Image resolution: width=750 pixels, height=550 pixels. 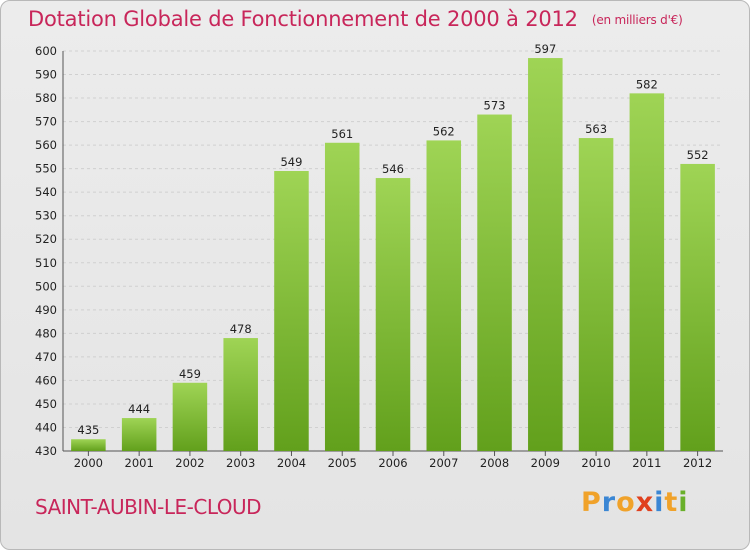 I want to click on y-tick-label: 580, so click(x=46, y=98).